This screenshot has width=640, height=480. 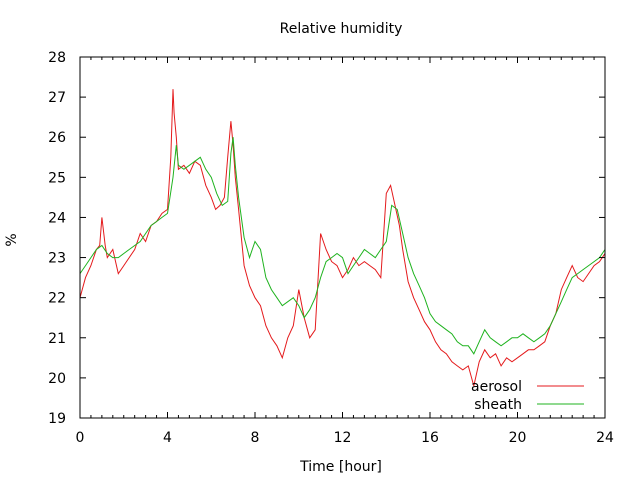 What do you see at coordinates (57, 259) in the screenshot?
I see `y-tick-label: 23` at bounding box center [57, 259].